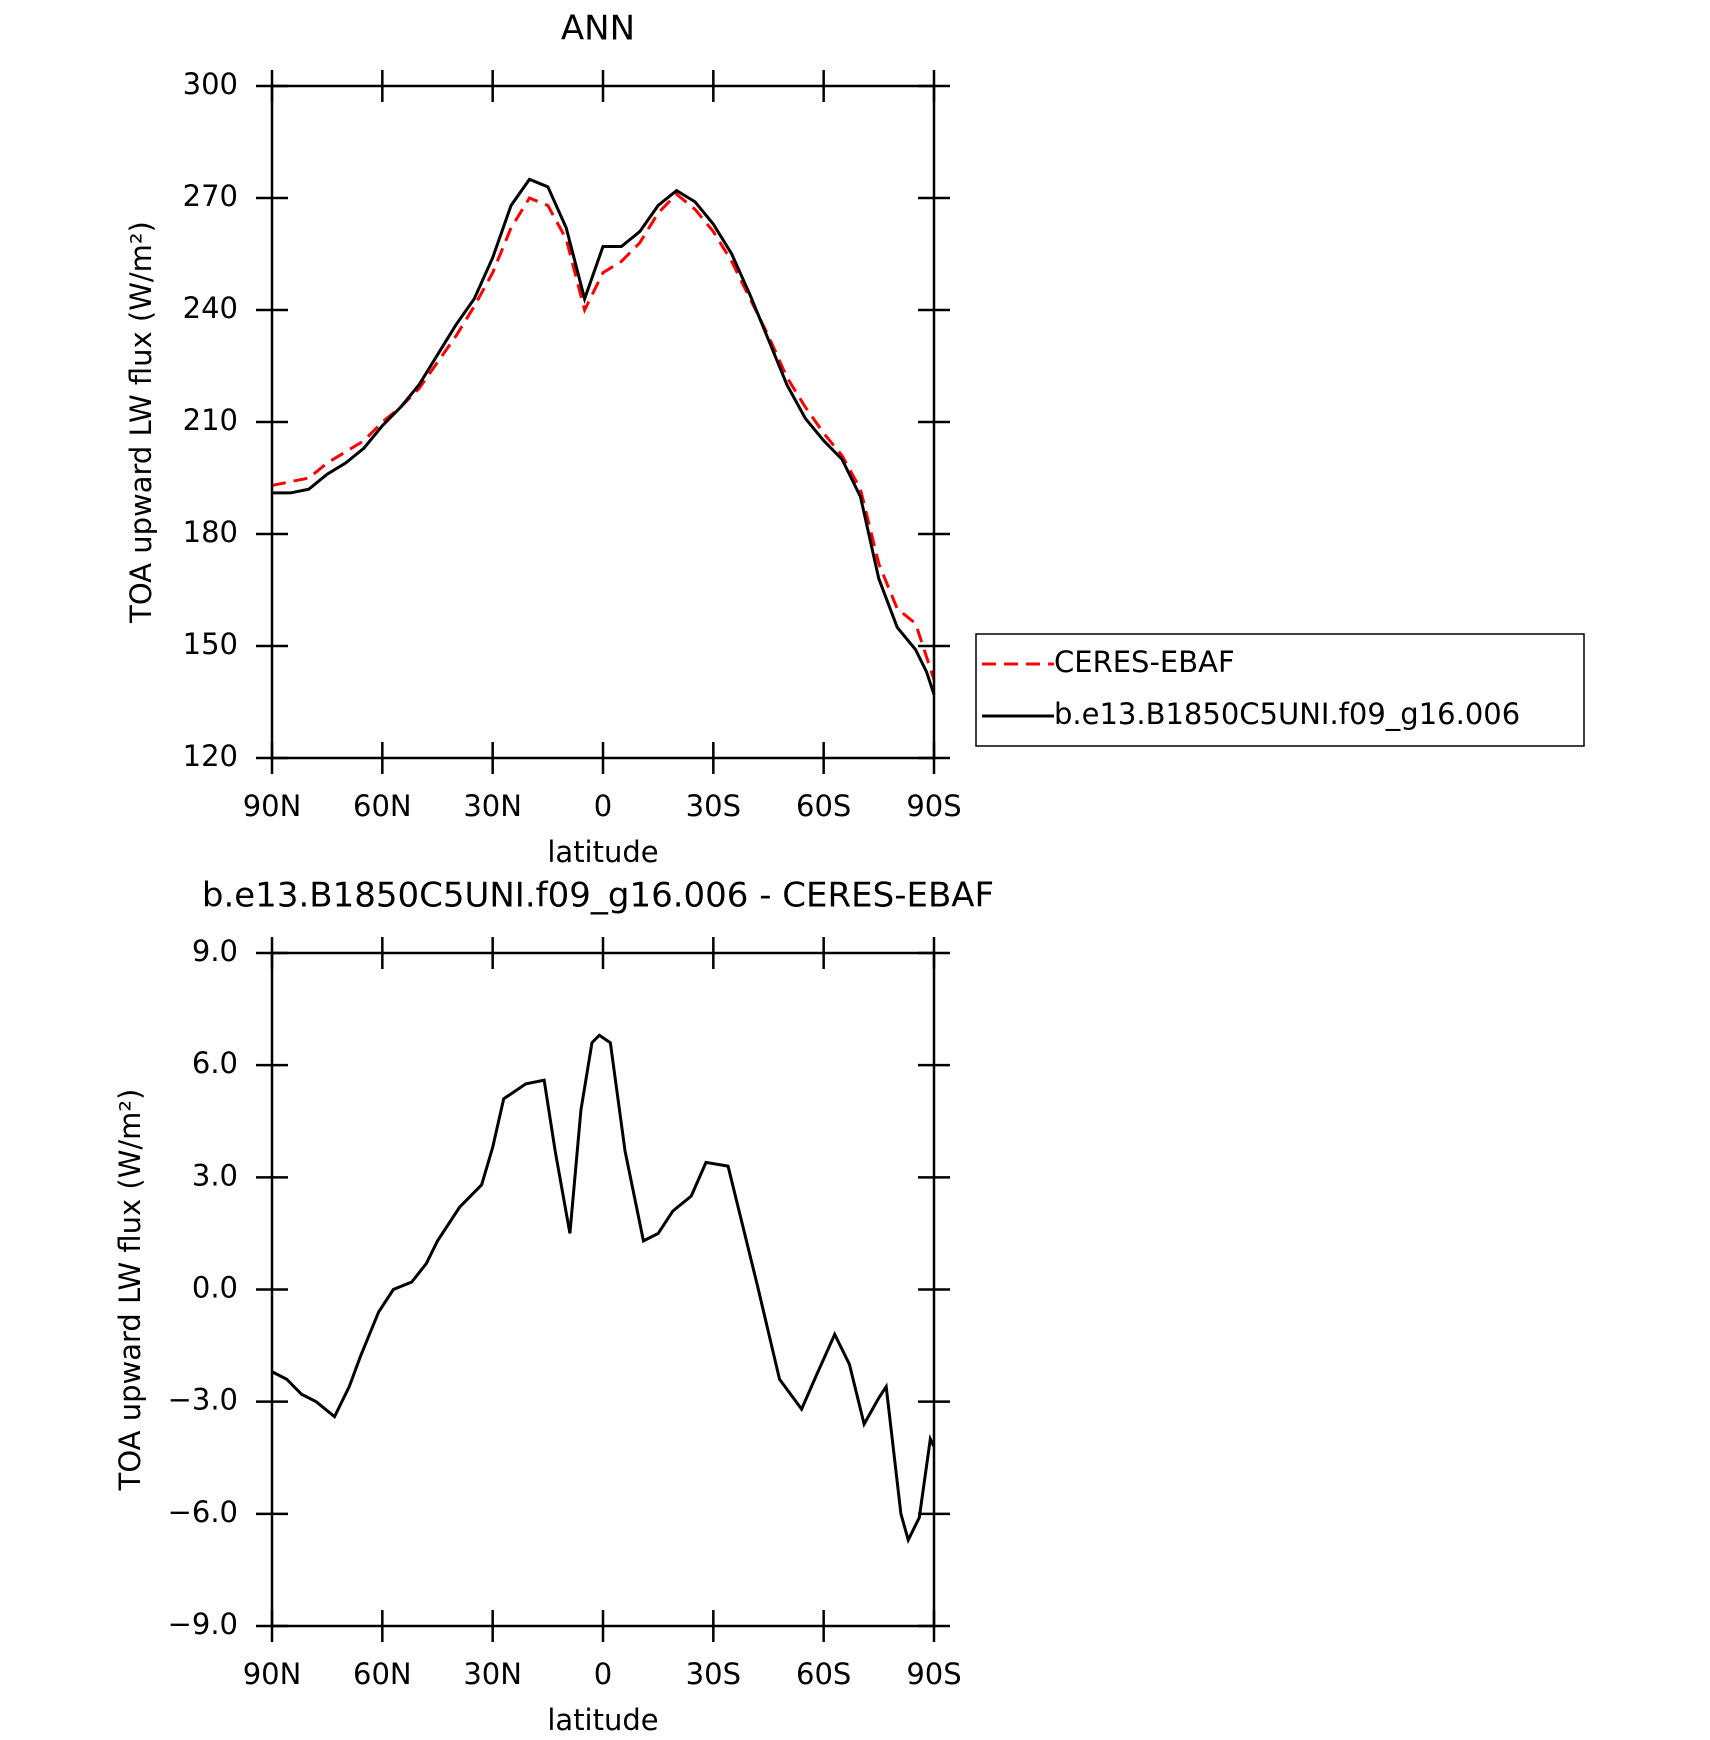 This screenshot has width=1710, height=1740. Describe the element at coordinates (210, 196) in the screenshot. I see `y-tick-label: 270` at that location.